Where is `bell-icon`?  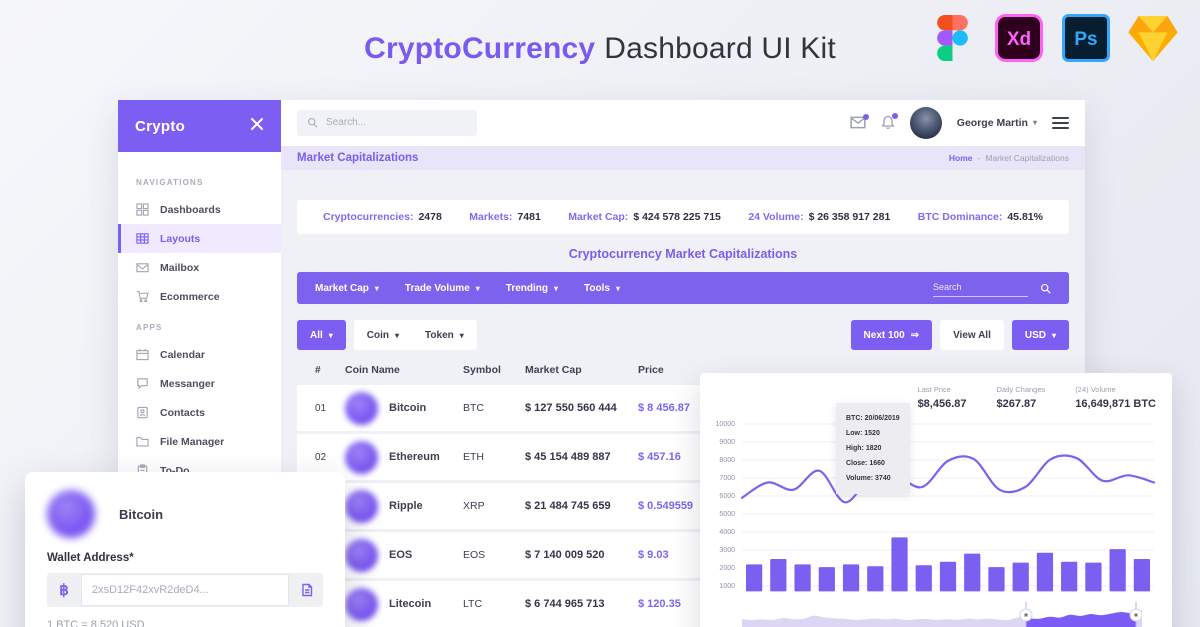 bell-icon is located at coordinates (888, 123).